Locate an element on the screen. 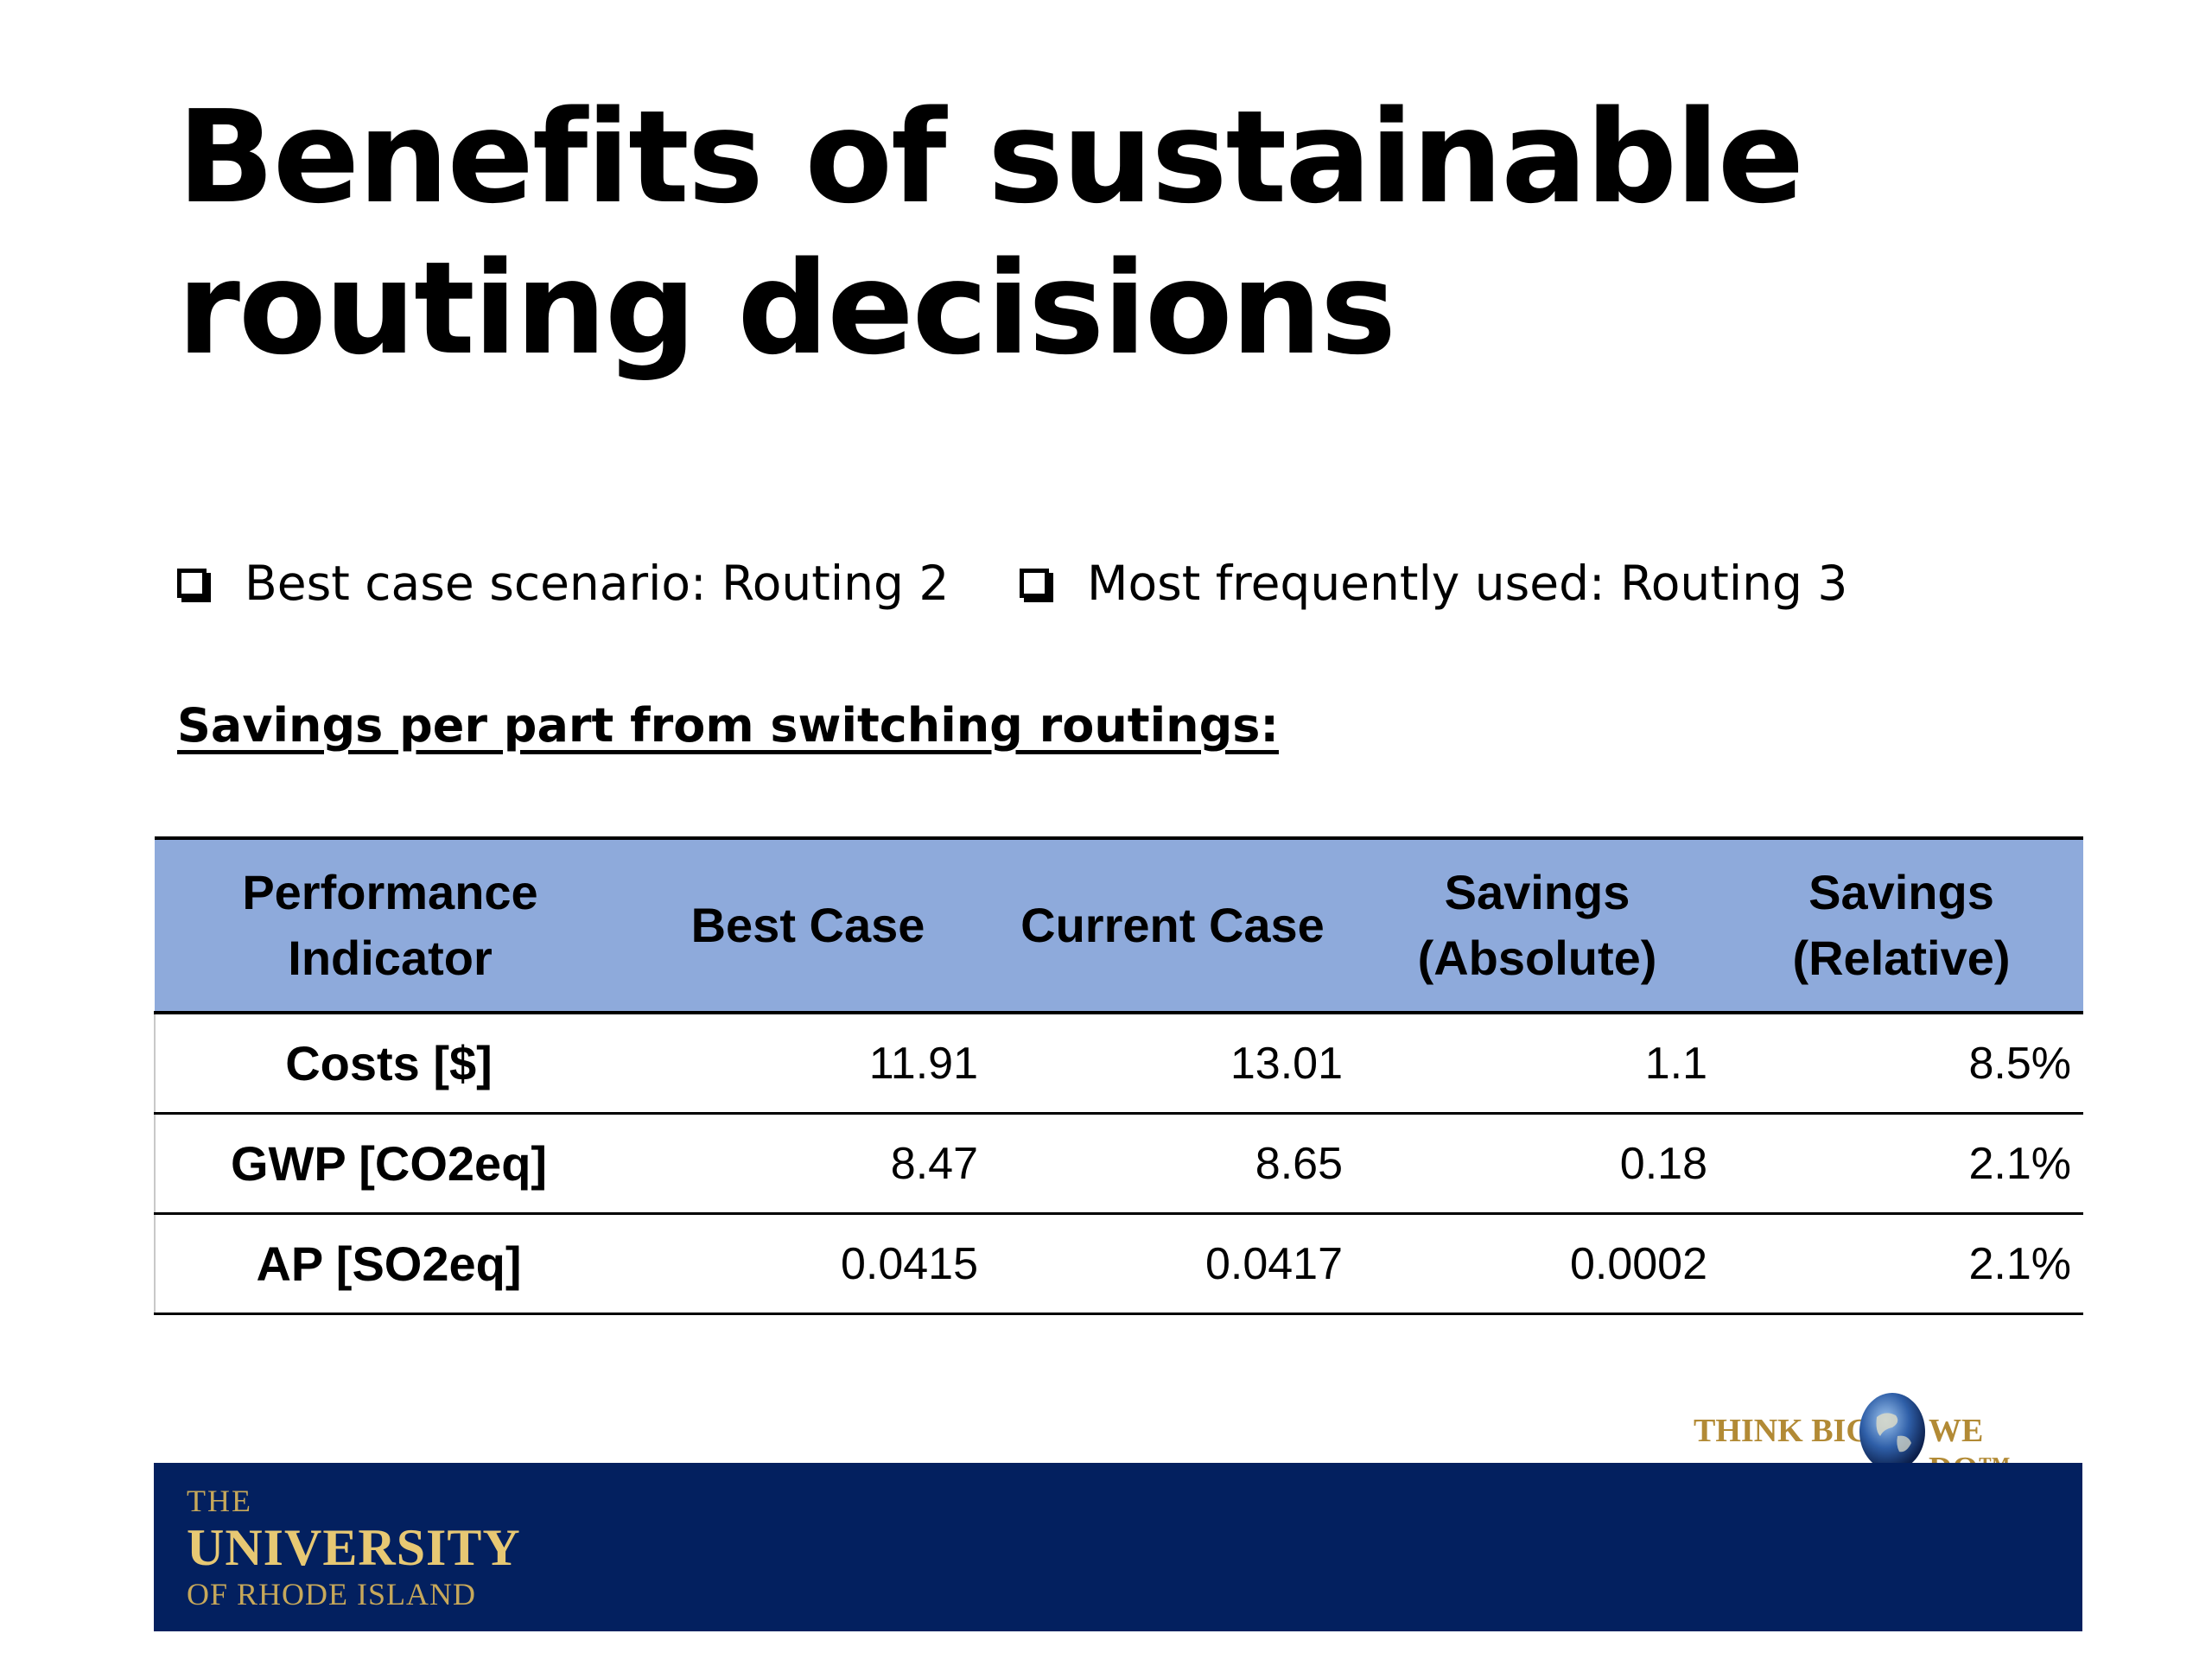 The image size is (2212, 1659). cell-current-case: 13.01 is located at coordinates (1172, 1064).